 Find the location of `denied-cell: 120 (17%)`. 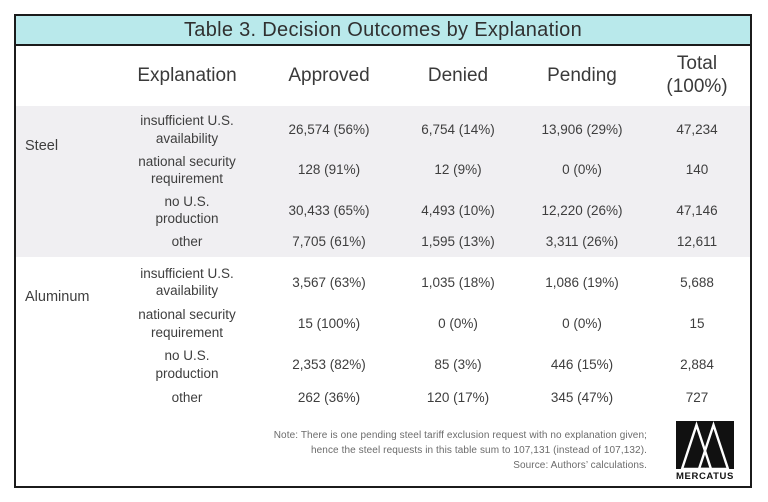

denied-cell: 120 (17%) is located at coordinates (458, 397).